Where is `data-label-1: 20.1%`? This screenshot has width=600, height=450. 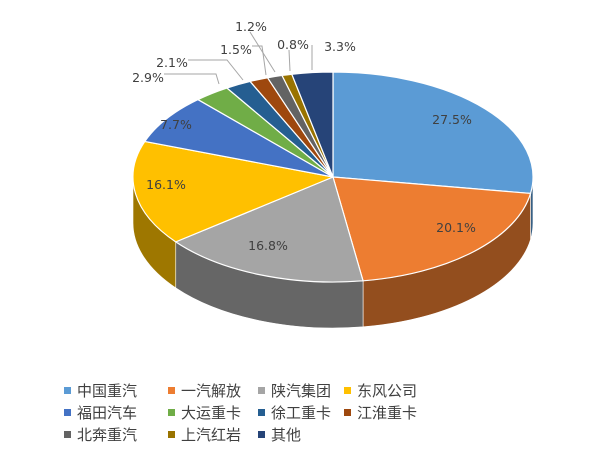 data-label-1: 20.1% is located at coordinates (456, 227).